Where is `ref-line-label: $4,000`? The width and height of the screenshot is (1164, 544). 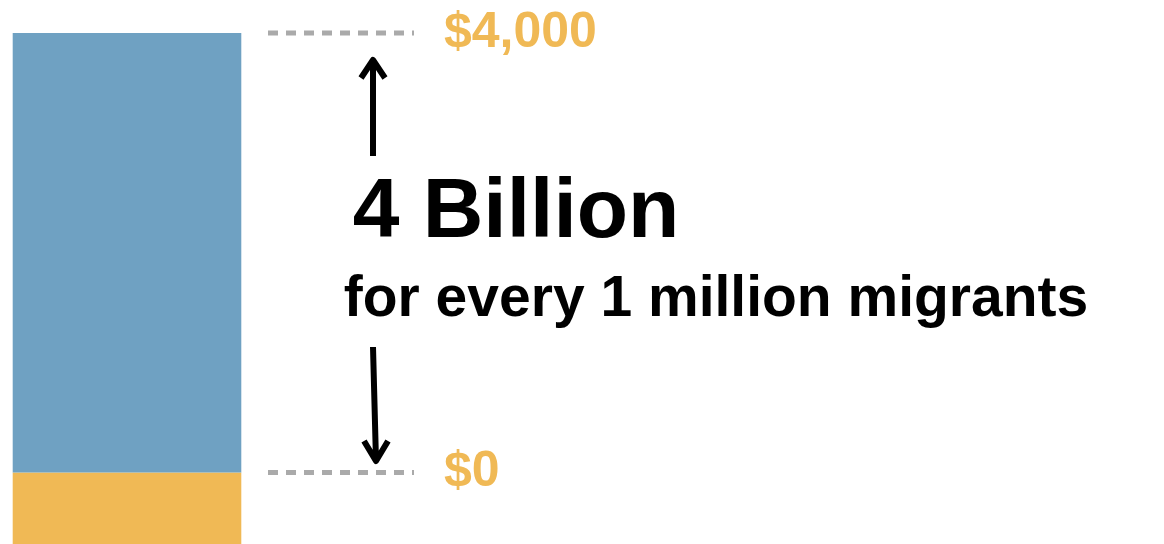
ref-line-label: $4,000 is located at coordinates (520, 29).